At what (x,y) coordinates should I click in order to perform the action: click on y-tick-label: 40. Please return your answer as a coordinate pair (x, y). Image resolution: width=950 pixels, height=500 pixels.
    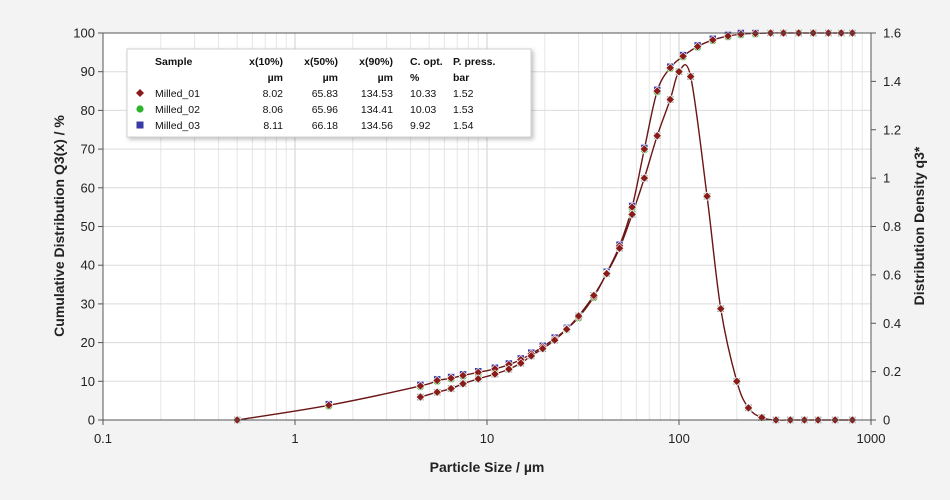
    Looking at the image, I should click on (88, 265).